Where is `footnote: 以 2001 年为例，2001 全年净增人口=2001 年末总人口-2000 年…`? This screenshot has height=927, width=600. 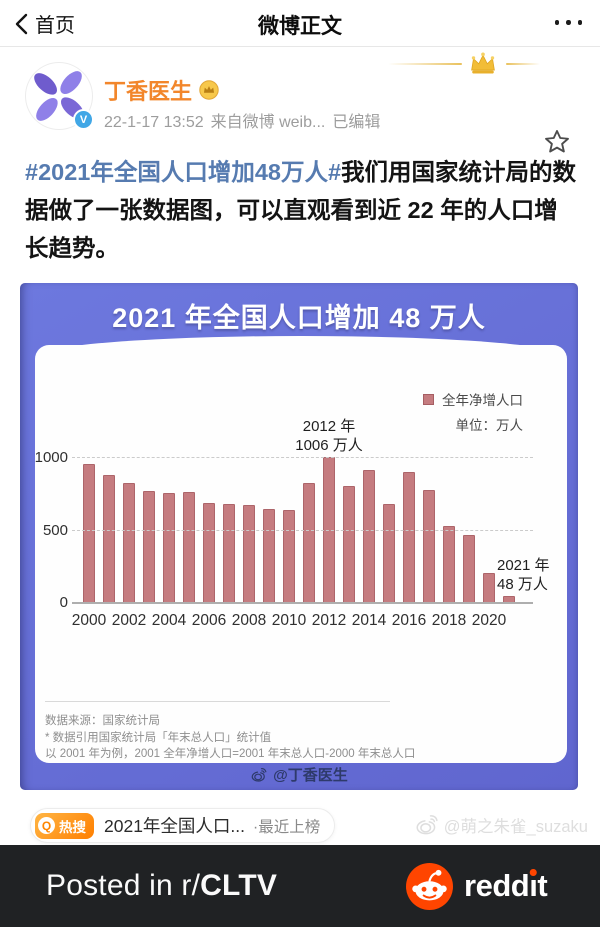 footnote: 以 2001 年为例，2001 全年净增人口=2001 年末总人口-2000 年… is located at coordinates (230, 754).